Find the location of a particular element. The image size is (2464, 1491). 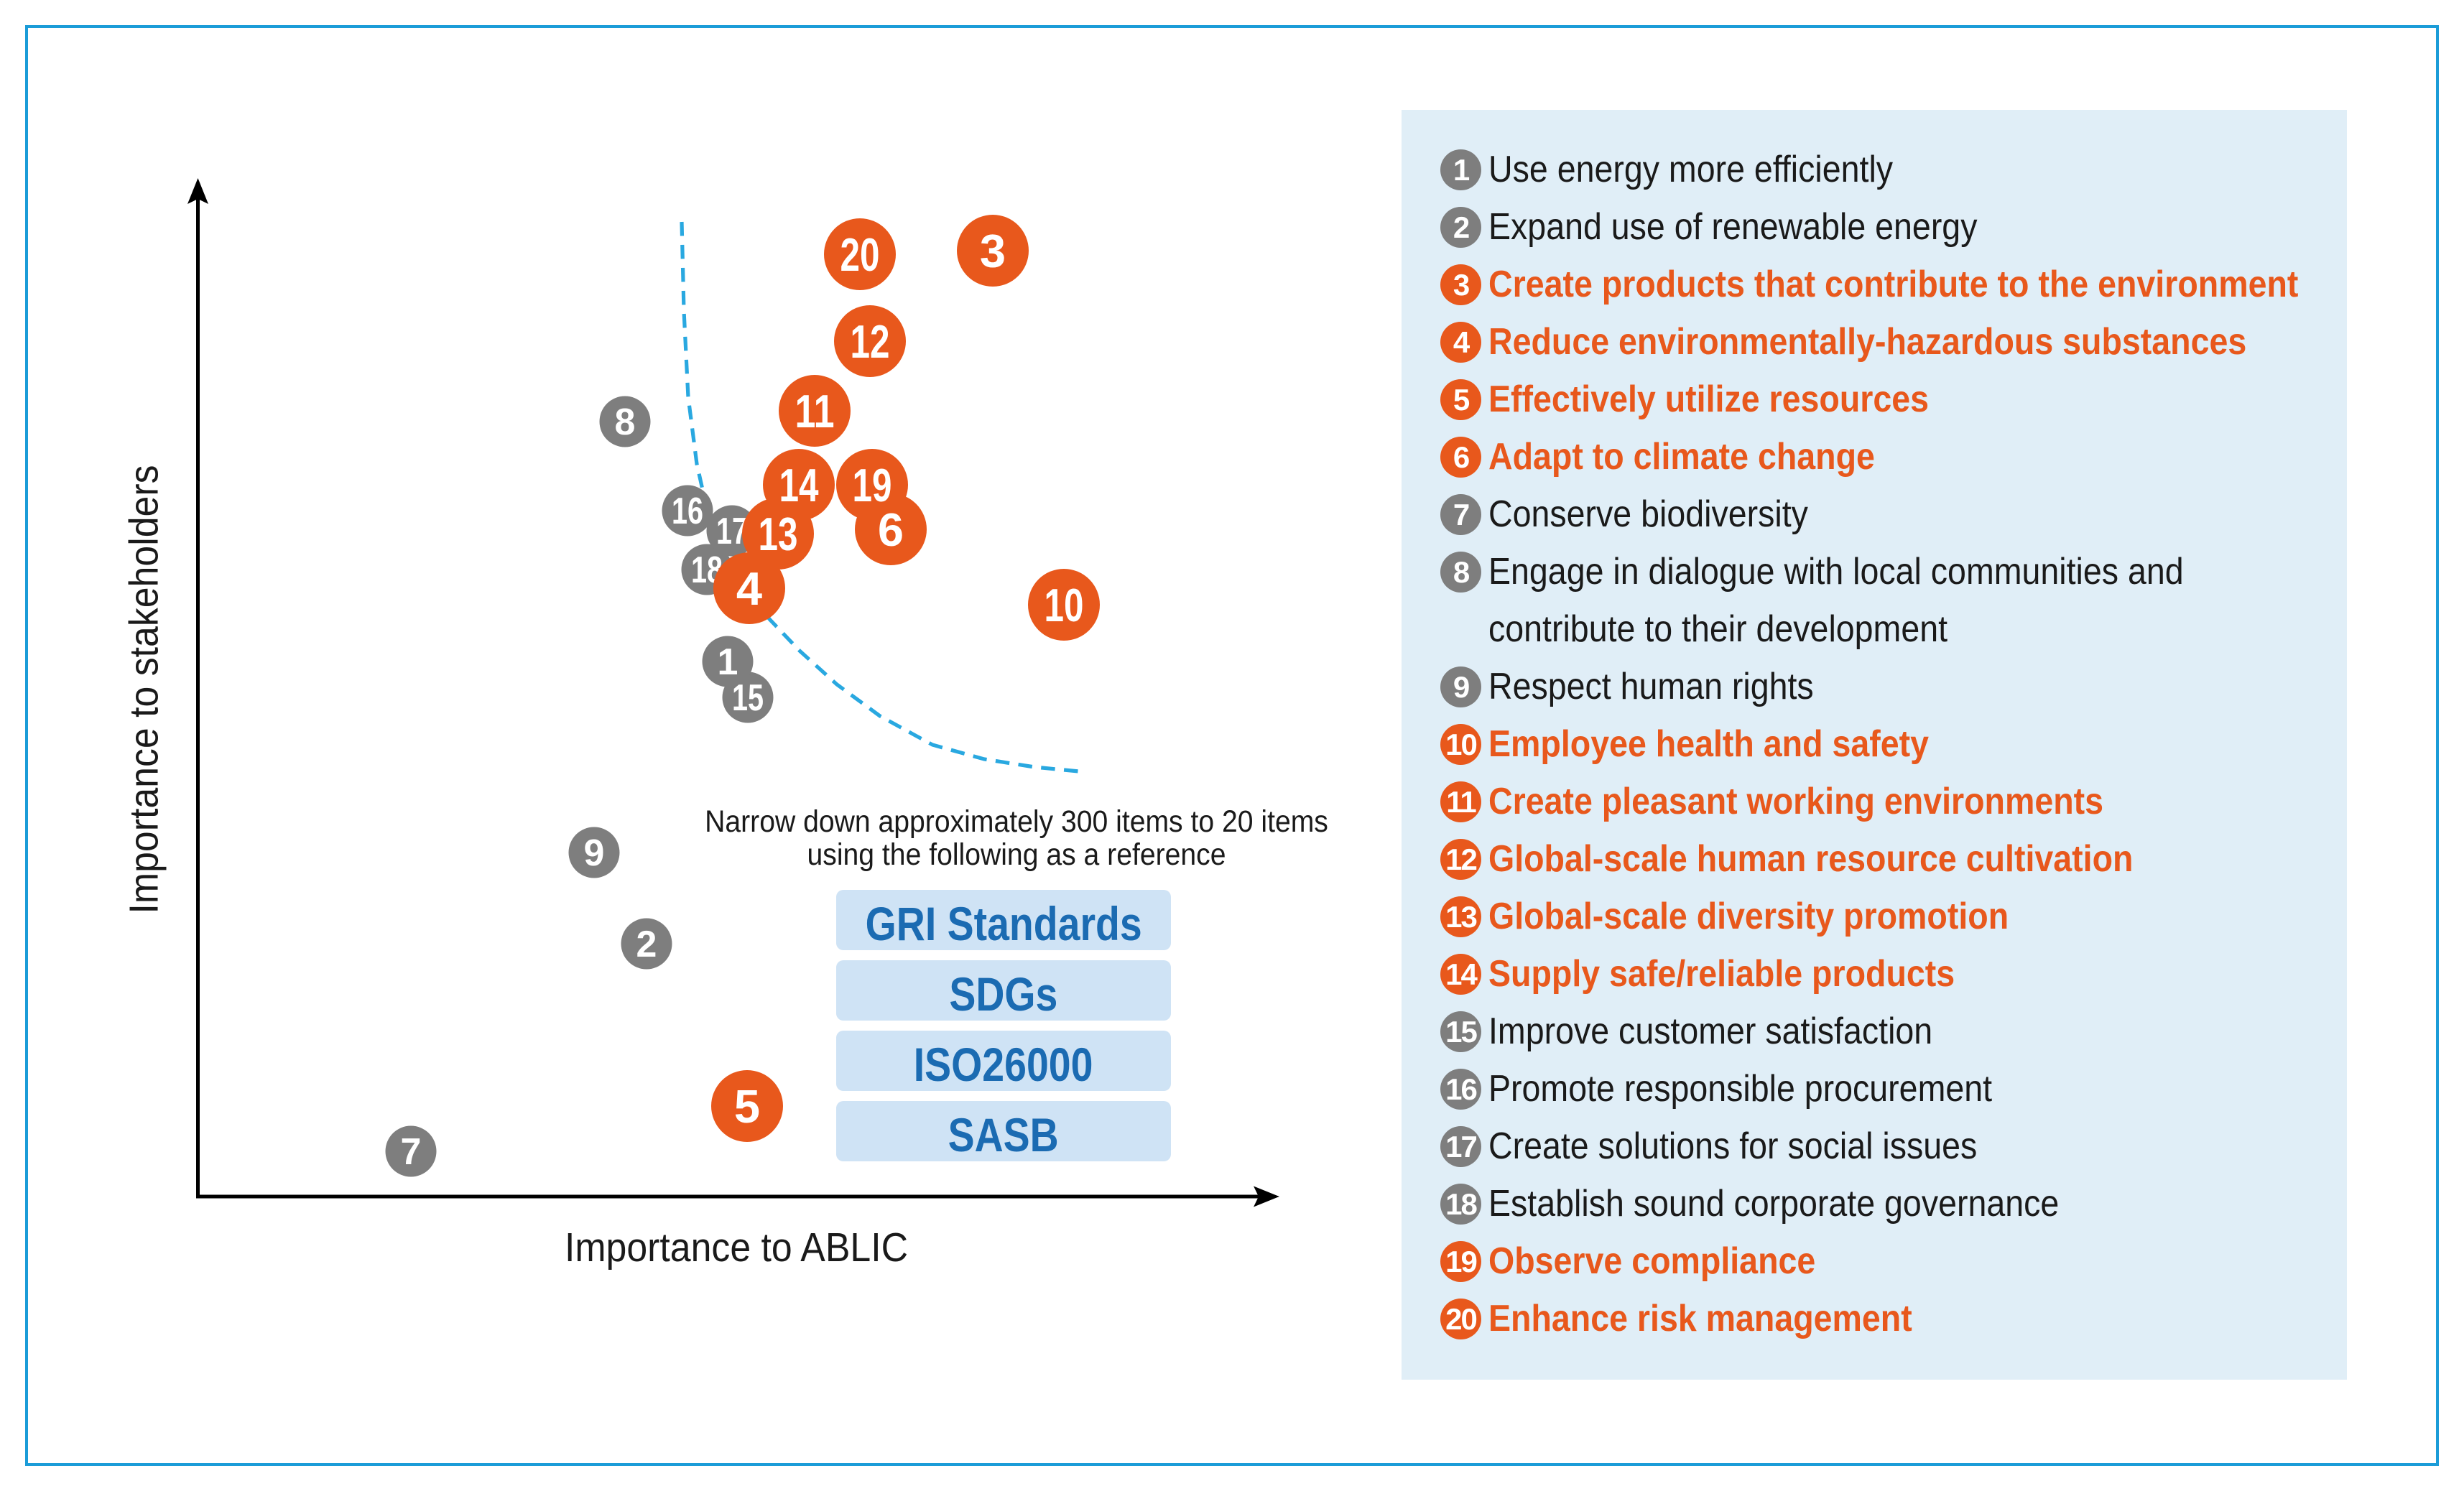

svg-text: 11 is located at coordinates (815, 411).